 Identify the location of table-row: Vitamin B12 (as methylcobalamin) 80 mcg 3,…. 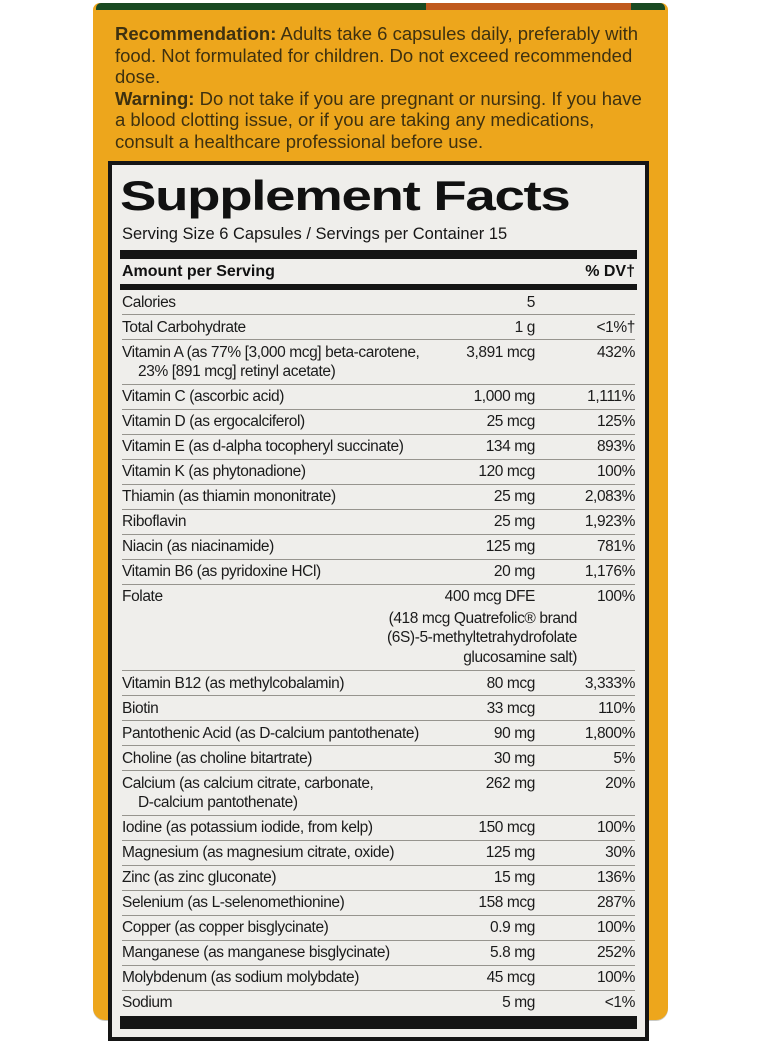
(378, 683).